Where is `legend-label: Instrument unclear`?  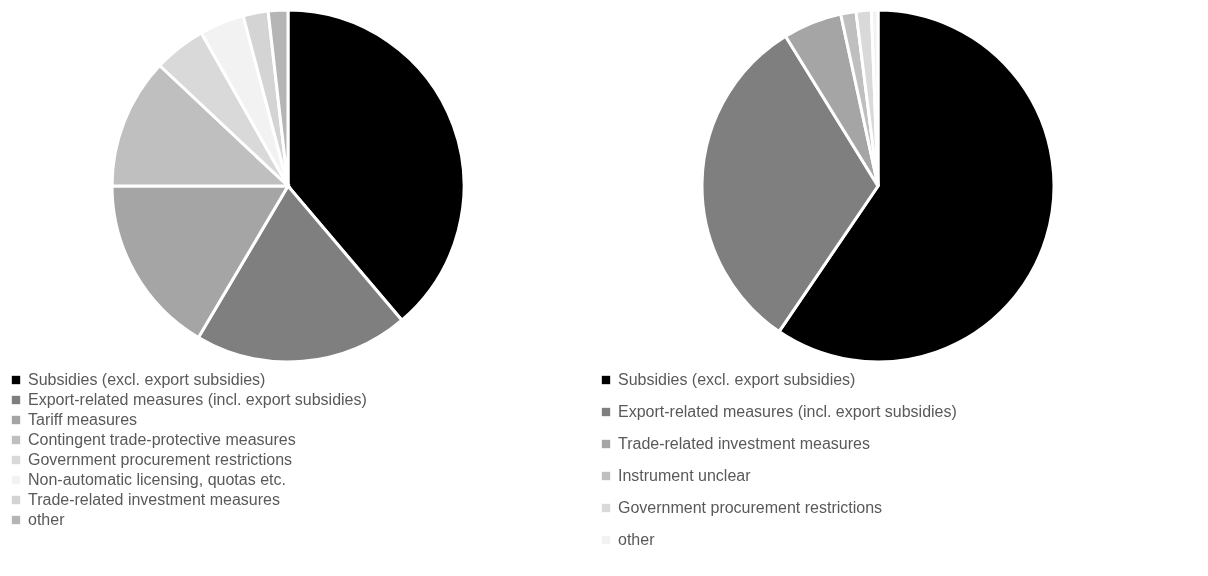 legend-label: Instrument unclear is located at coordinates (685, 475).